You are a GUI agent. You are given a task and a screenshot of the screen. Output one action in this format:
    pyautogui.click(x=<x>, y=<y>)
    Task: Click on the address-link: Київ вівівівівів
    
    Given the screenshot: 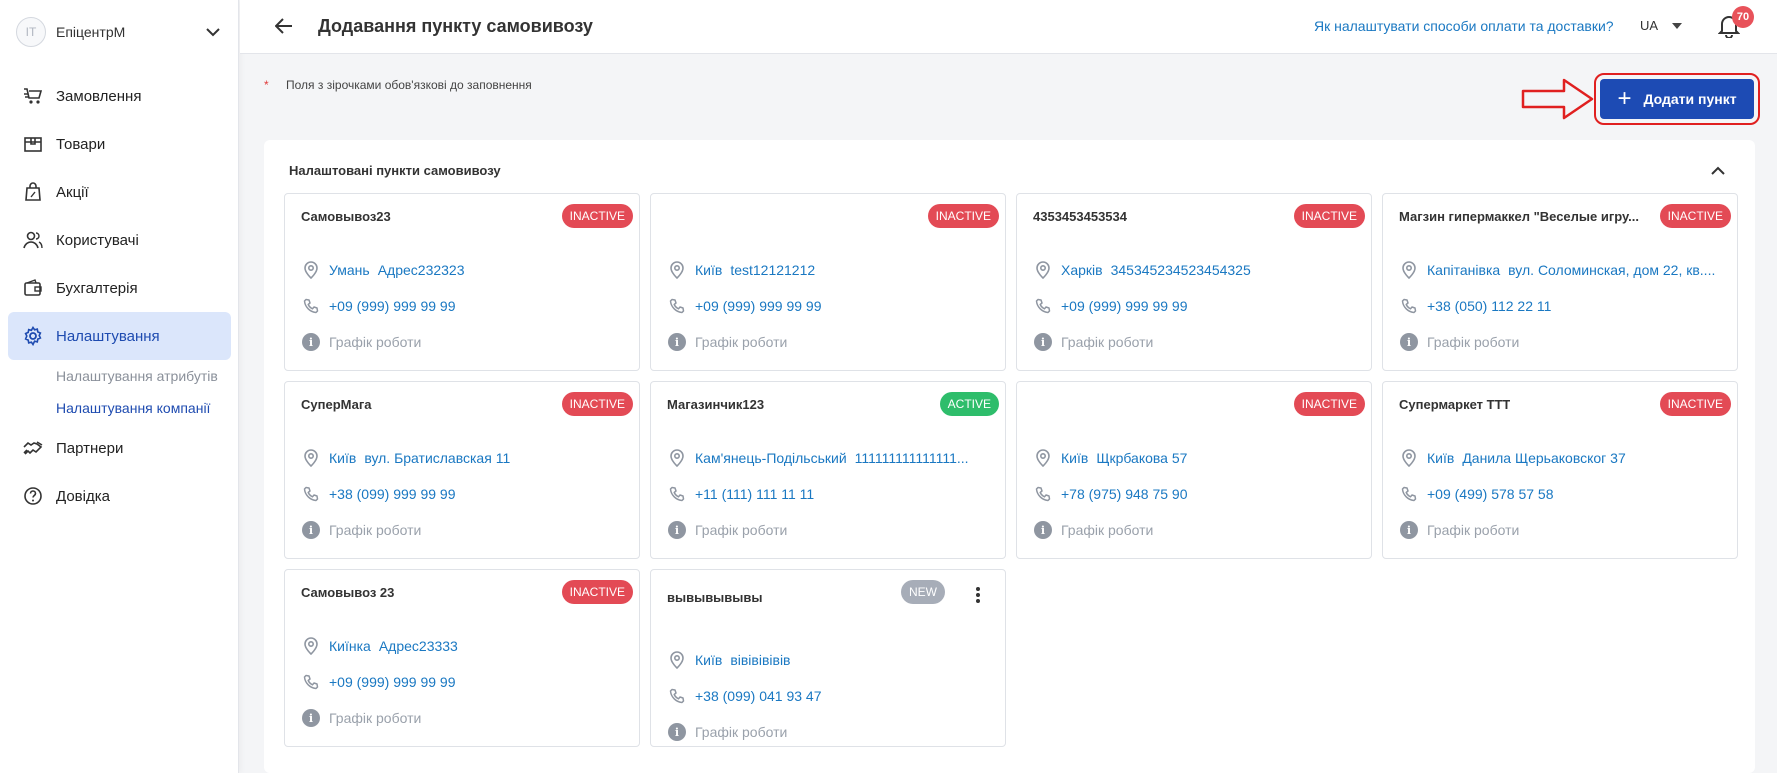 What is the action you would take?
    pyautogui.click(x=743, y=660)
    